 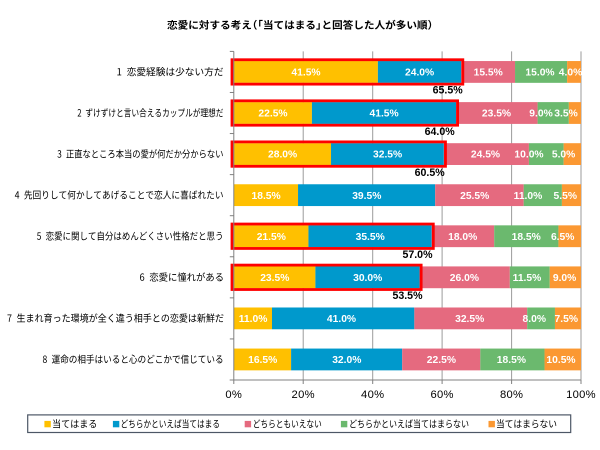 What do you see at coordinates (417, 255) in the screenshot?
I see `svg-text: 57.0%` at bounding box center [417, 255].